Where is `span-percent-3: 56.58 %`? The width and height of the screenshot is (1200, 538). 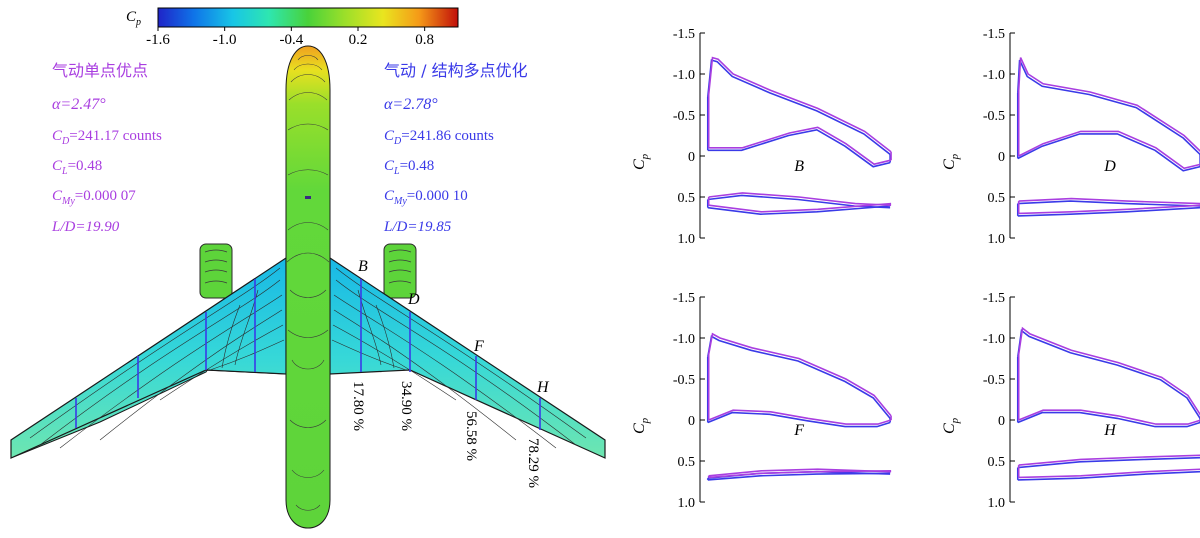 span-percent-3: 56.58 % is located at coordinates (471, 436).